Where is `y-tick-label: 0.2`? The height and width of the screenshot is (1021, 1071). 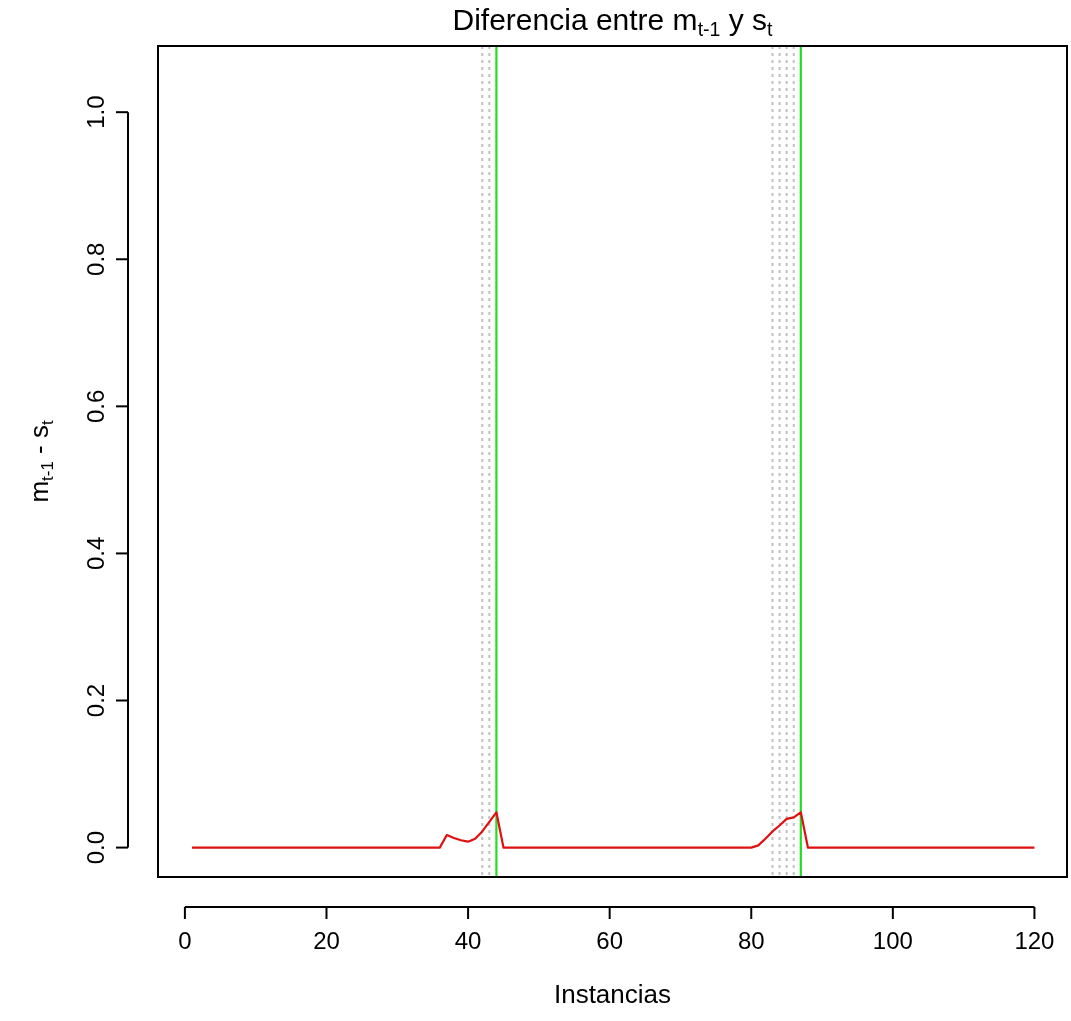
y-tick-label: 0.2 is located at coordinates (95, 700).